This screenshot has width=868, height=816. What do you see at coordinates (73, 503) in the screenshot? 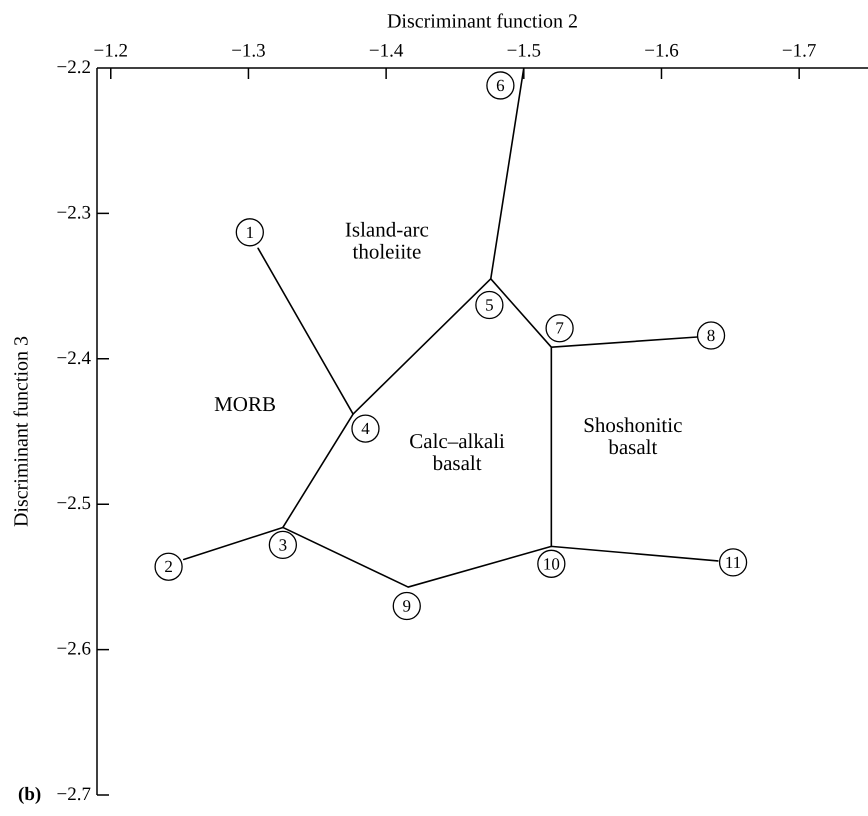
I see `y-tick-label: −2.5` at bounding box center [73, 503].